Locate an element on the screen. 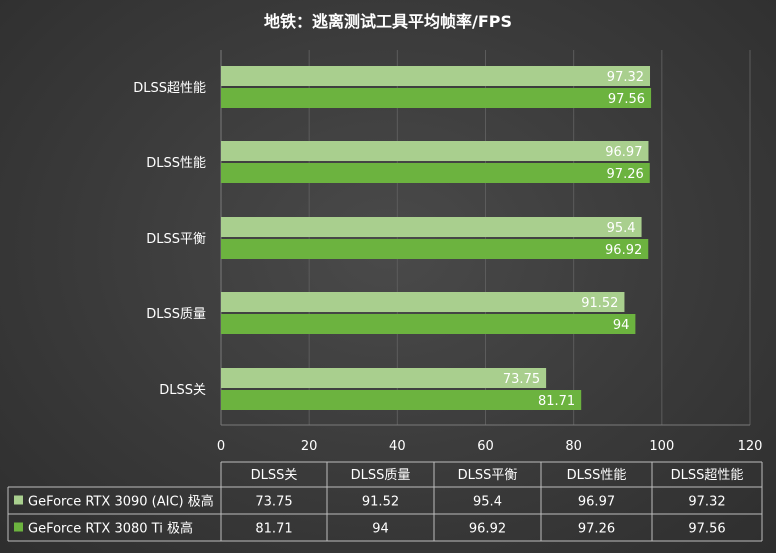  table-header: DLSS平衡 is located at coordinates (488, 475).